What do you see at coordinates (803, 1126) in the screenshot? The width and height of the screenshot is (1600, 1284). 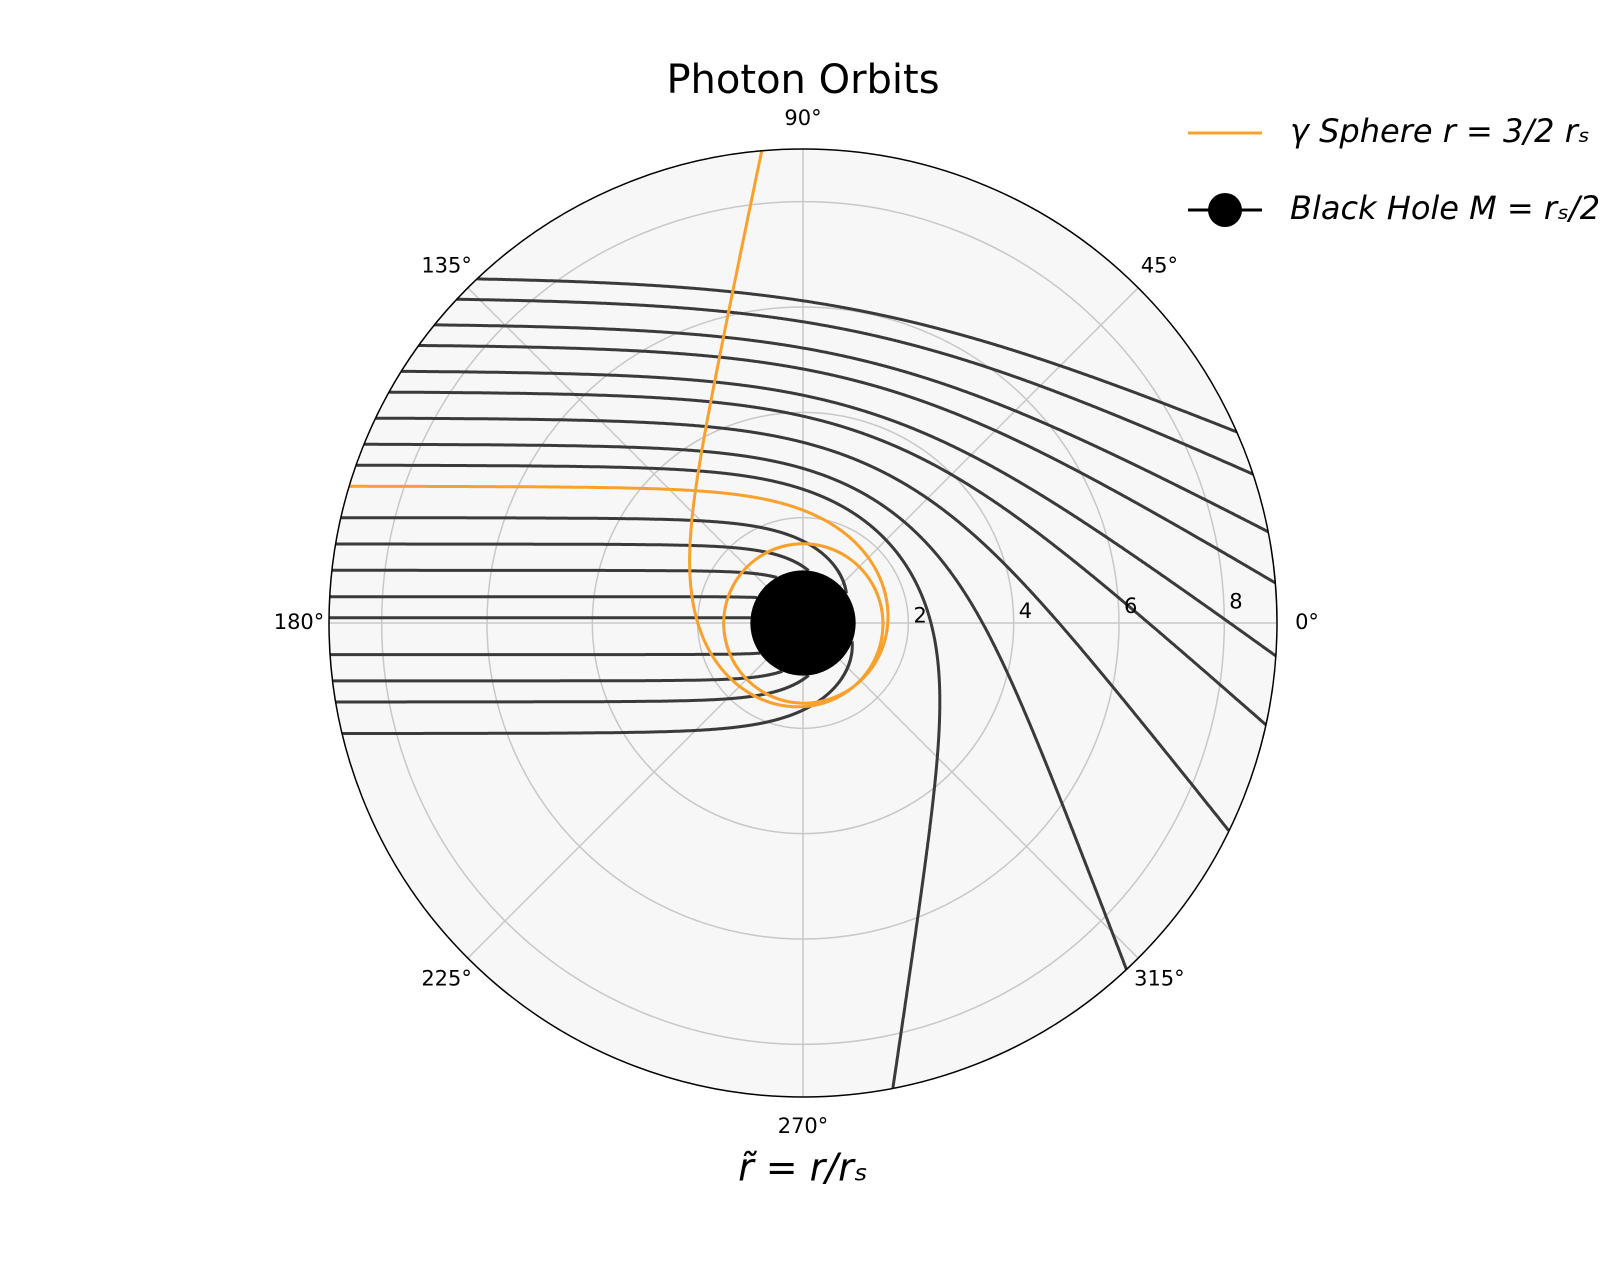 I see `theta-tick-label: 270°` at bounding box center [803, 1126].